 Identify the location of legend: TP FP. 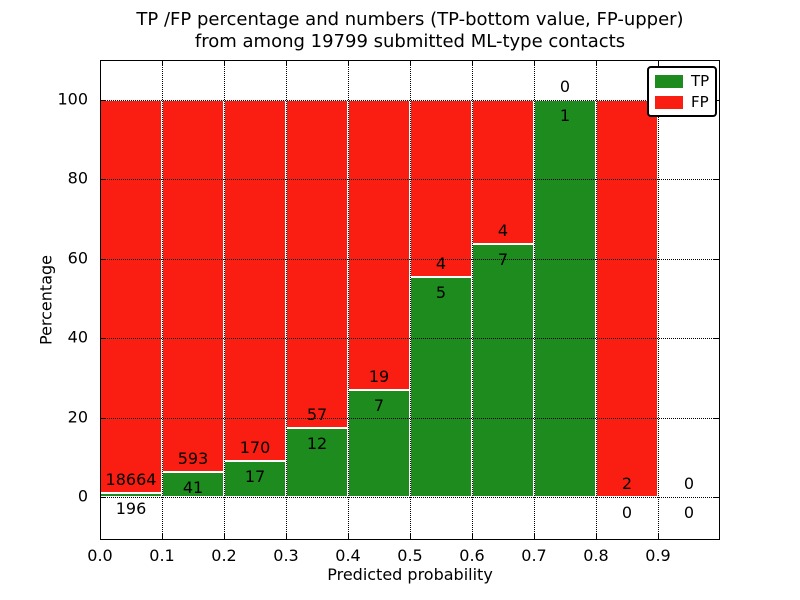
(682, 91).